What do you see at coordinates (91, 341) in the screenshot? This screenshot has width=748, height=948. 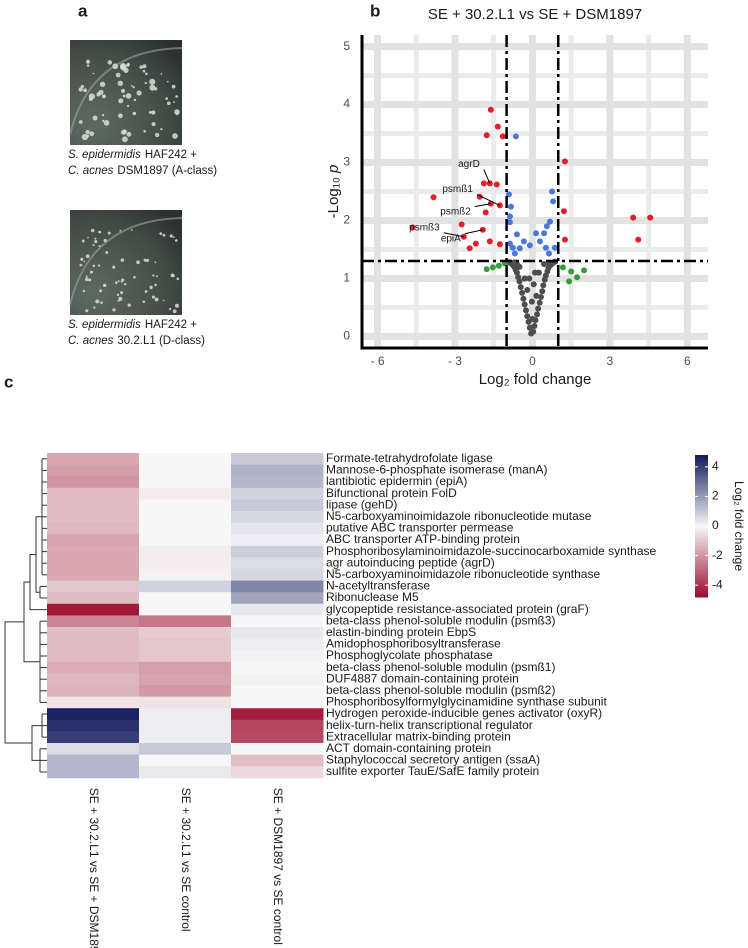 I see `species: C. acnes` at bounding box center [91, 341].